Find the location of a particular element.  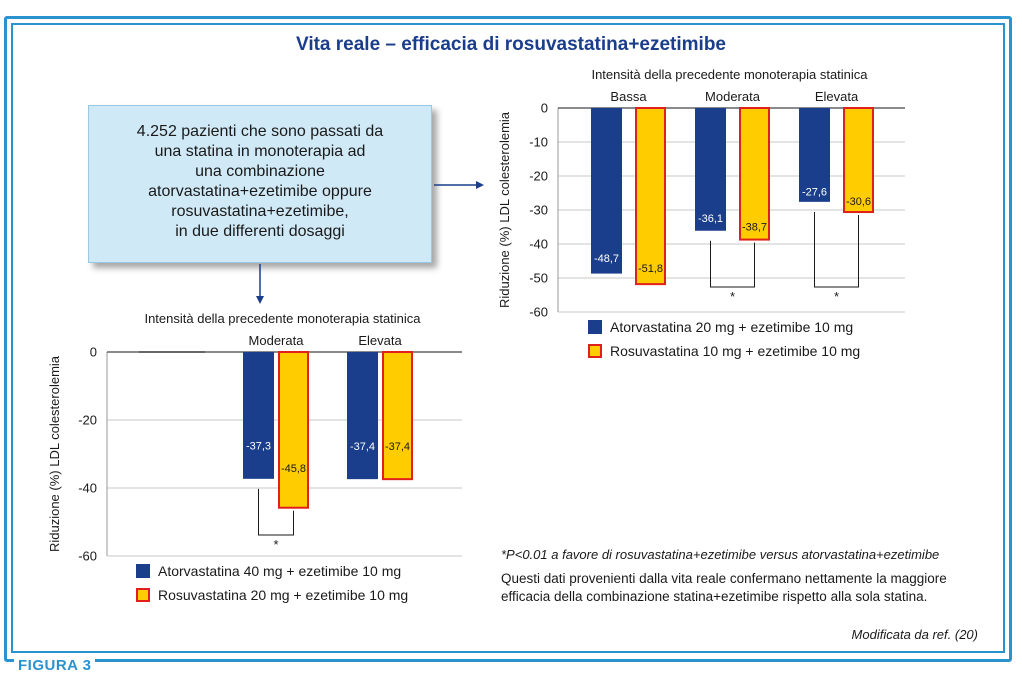

category-label: Bassa is located at coordinates (628, 96).